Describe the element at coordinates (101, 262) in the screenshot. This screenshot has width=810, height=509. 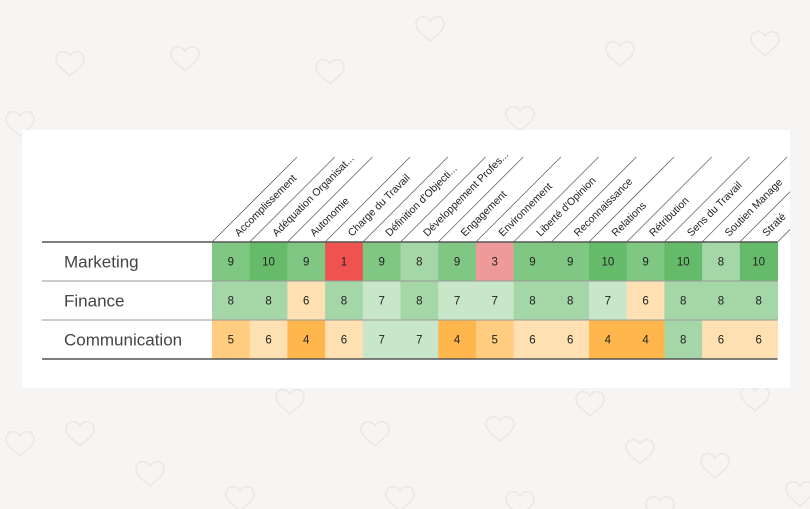
I see `row-label: Marketing` at that location.